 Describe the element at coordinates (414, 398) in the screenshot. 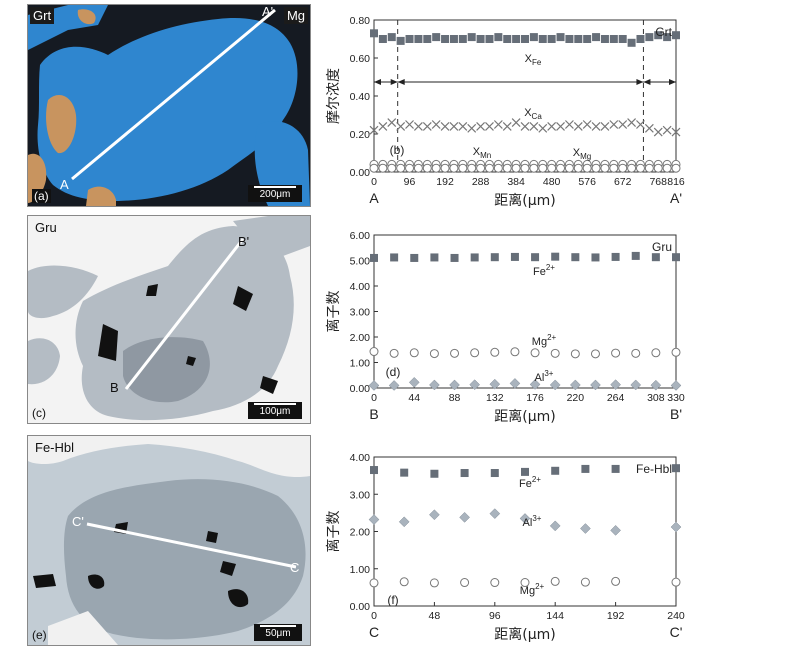

I see `x-tick-label: 44` at that location.